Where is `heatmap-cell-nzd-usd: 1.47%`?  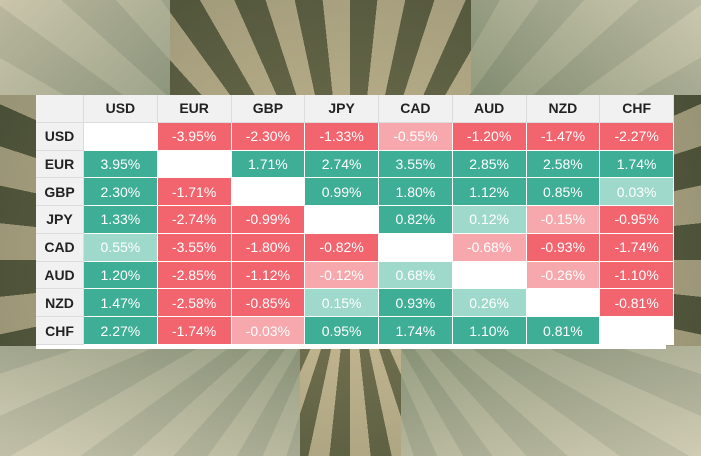 heatmap-cell-nzd-usd: 1.47% is located at coordinates (121, 303).